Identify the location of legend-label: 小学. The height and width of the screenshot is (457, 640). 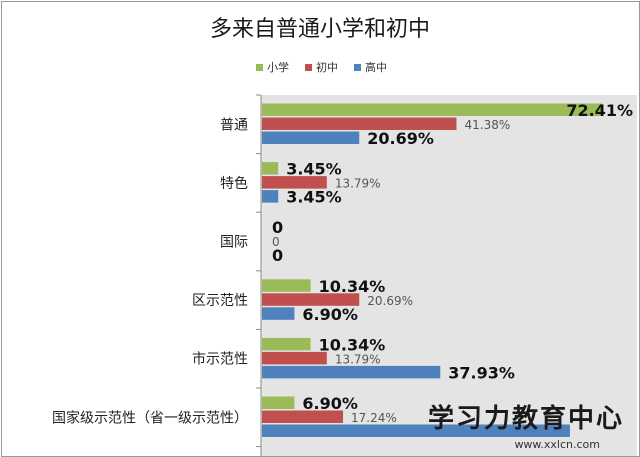
(278, 67).